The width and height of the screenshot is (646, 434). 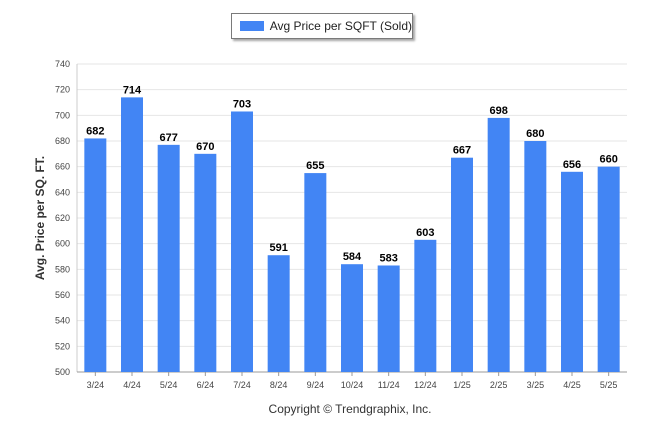 I want to click on chart-legend: Avg Price per SQFT (Sold), so click(x=322, y=26).